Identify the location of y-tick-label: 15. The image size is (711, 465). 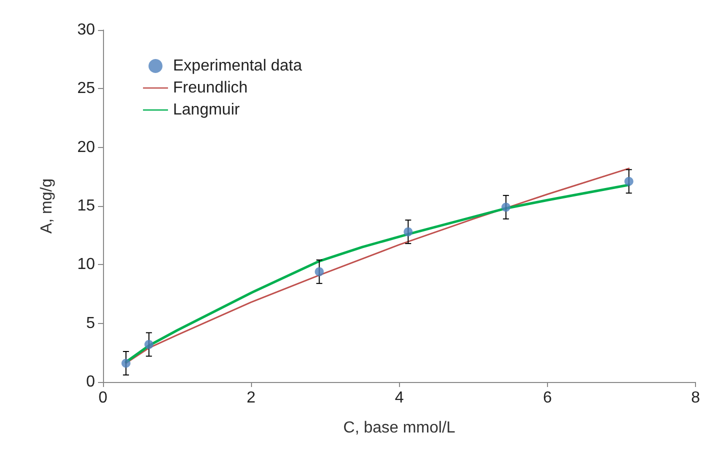
(86, 206).